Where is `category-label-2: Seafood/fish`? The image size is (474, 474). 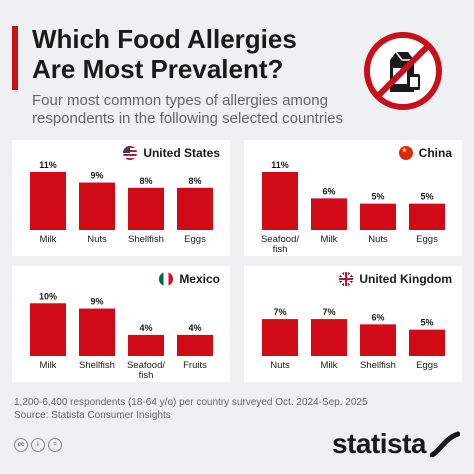
category-label-2: Seafood/fish is located at coordinates (146, 370).